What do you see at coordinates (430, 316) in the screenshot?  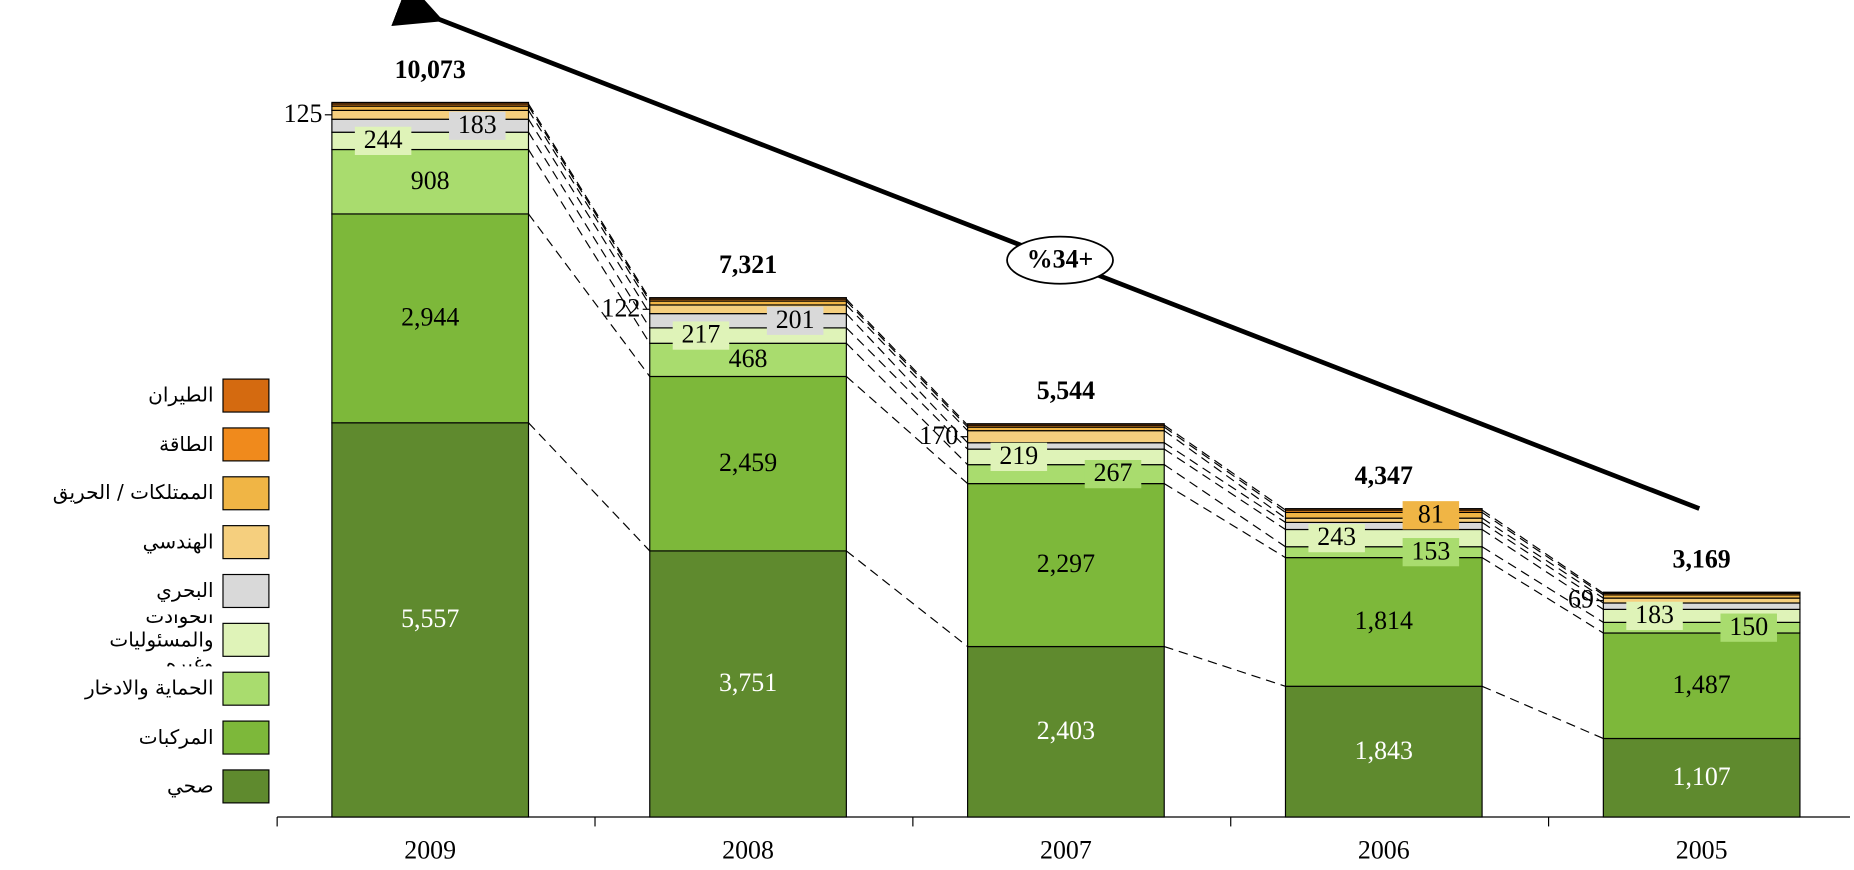 I see `value-label: 2,944` at bounding box center [430, 316].